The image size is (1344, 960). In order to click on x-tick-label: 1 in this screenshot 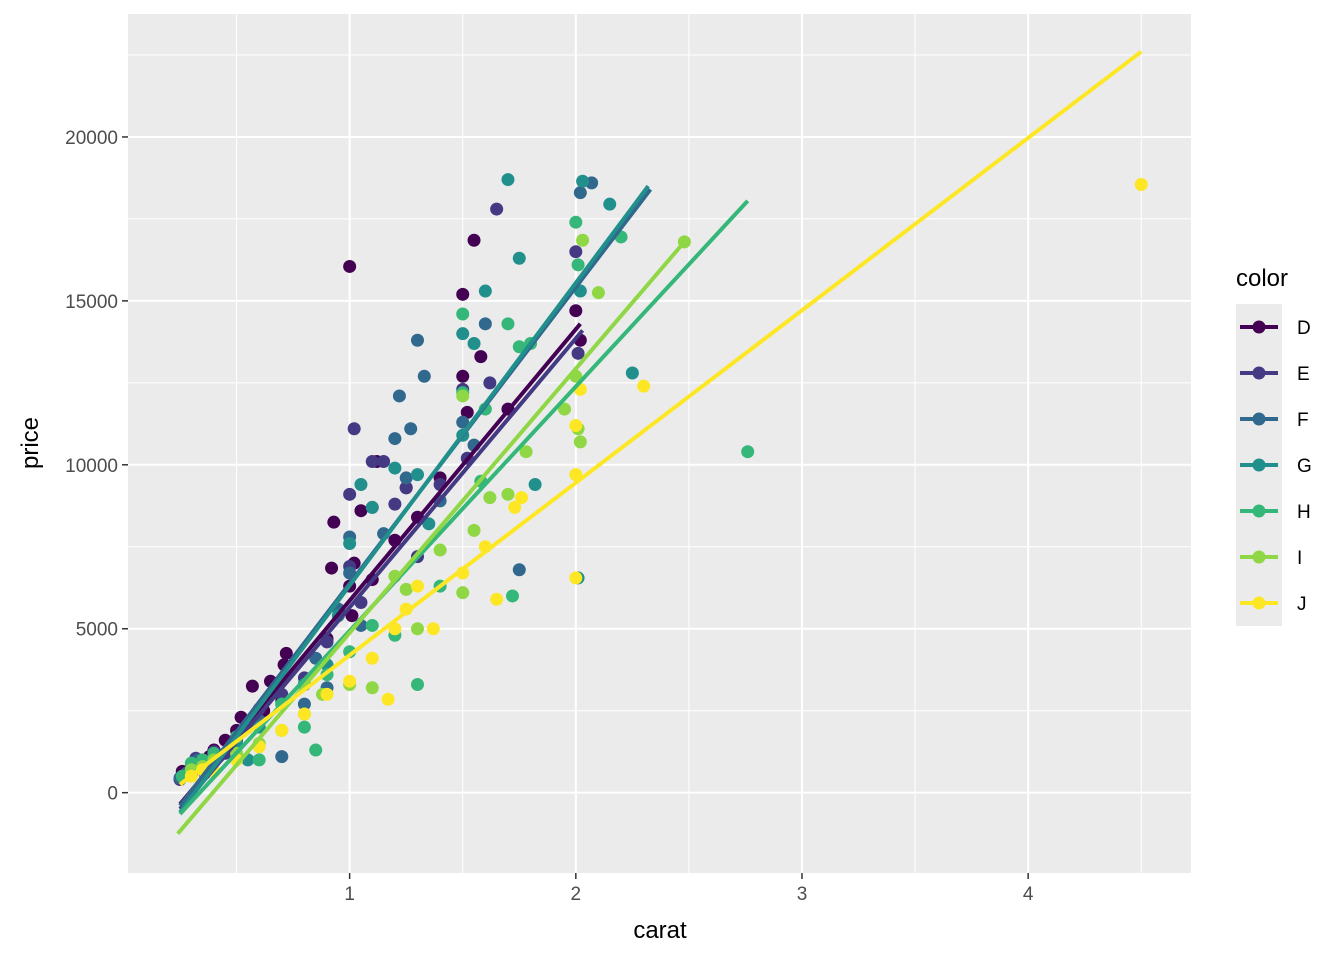, I will do `click(349, 894)`.